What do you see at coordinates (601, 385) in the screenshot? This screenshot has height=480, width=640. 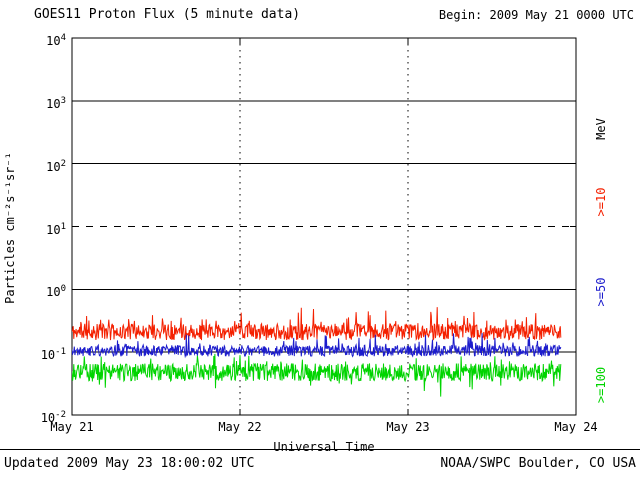 I see `series-label-ge100: >=100` at bounding box center [601, 385].